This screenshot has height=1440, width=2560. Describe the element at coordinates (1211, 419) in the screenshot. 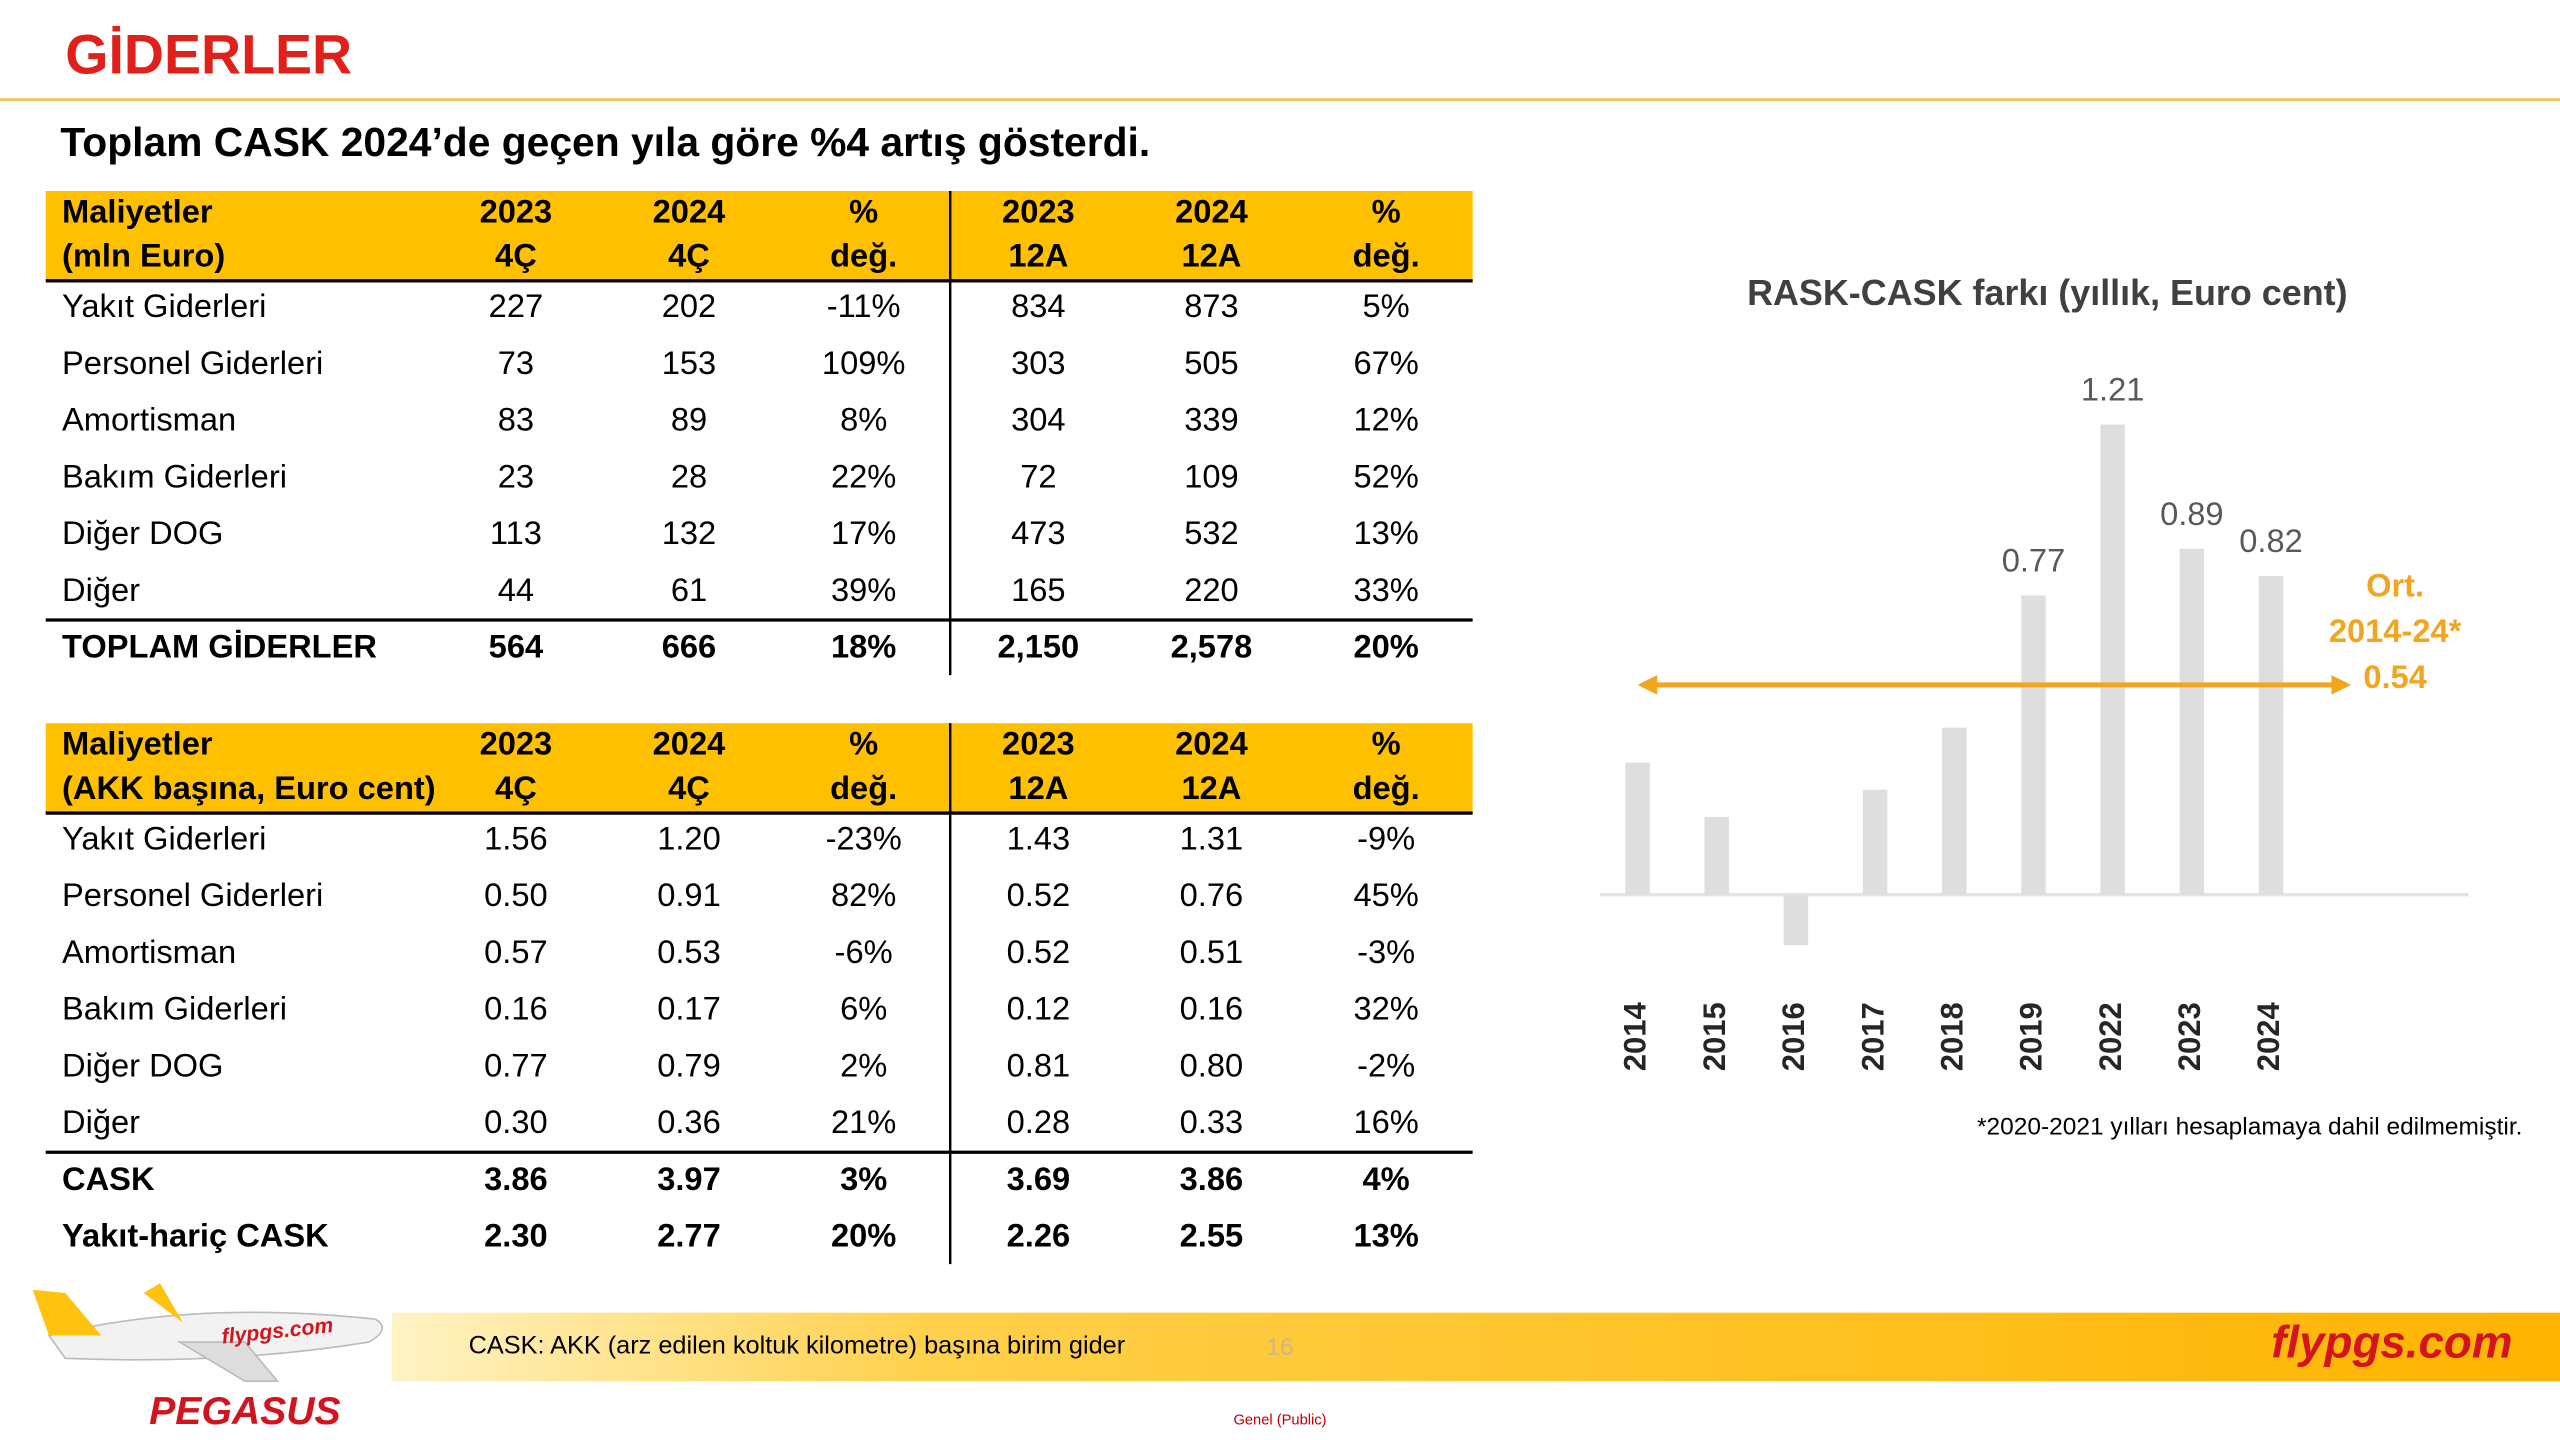

I see `table-cell: 339` at that location.